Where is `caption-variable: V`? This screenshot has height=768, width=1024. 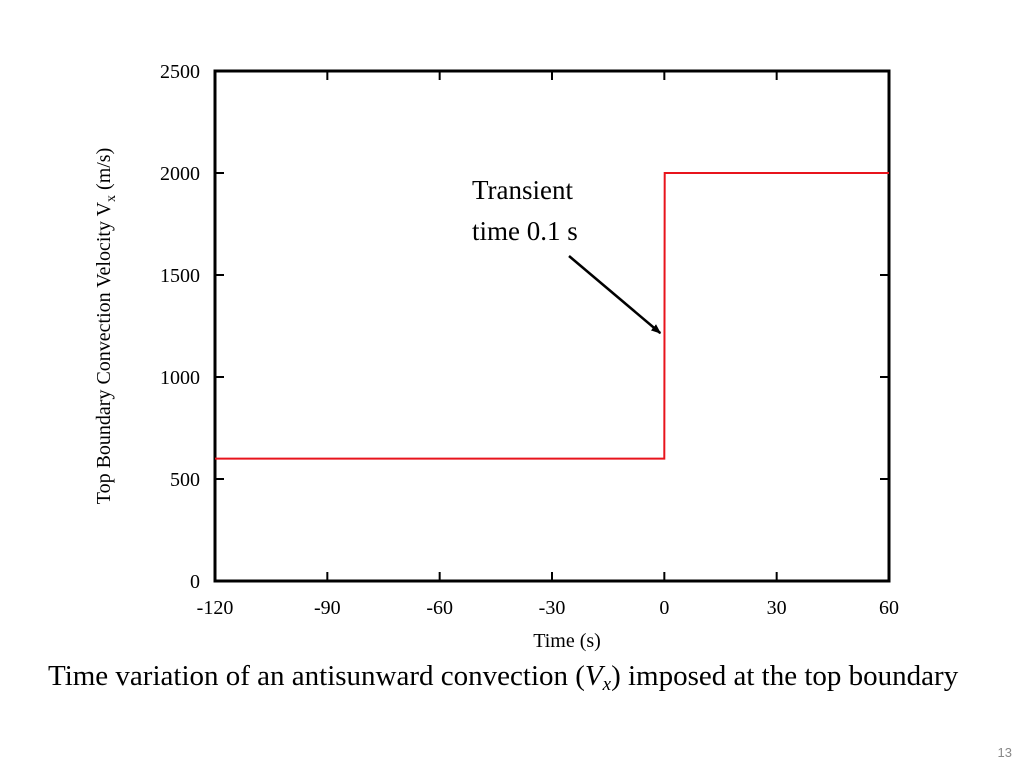
caption-variable: V is located at coordinates (593, 676).